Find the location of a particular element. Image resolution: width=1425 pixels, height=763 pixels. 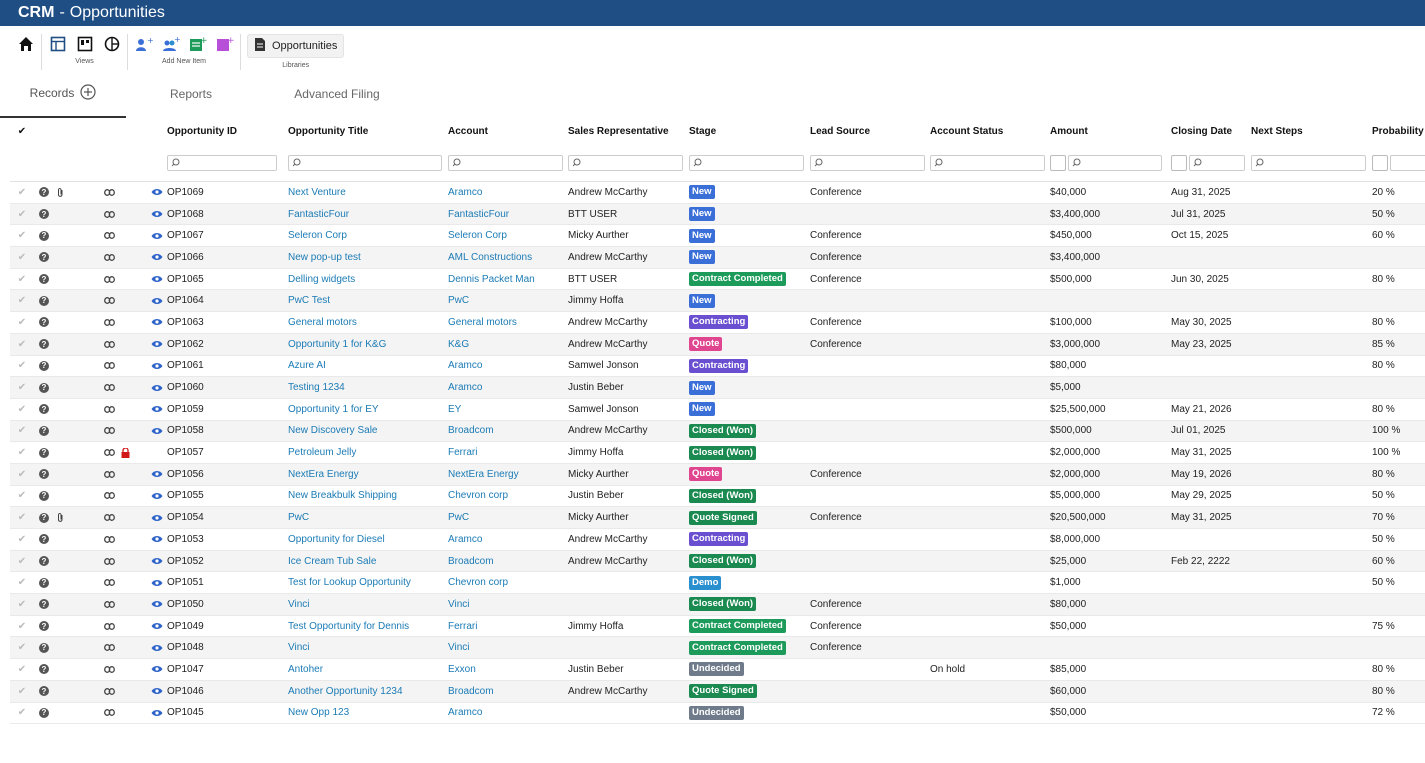

cell-opportunity-title: Test Opportunity for Dennis is located at coordinates (349, 626).